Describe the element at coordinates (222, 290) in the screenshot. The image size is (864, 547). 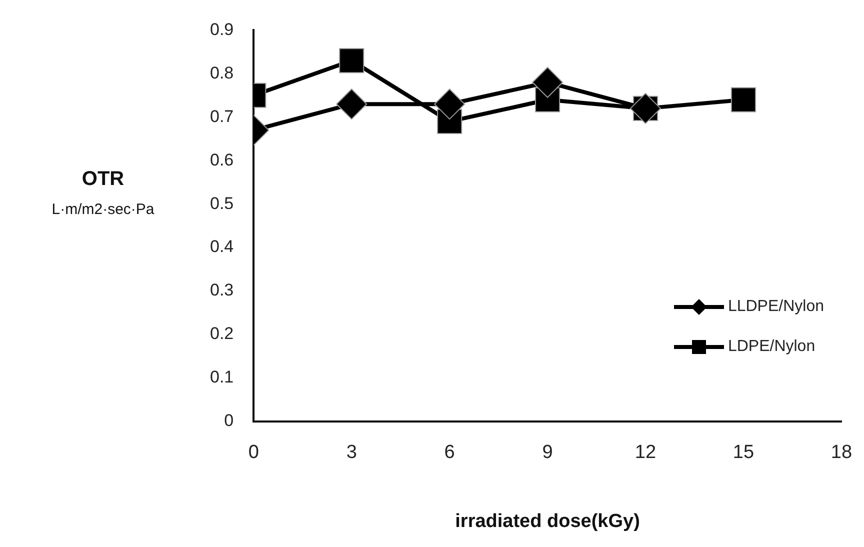
I see `y-tick-label: 0.3` at that location.